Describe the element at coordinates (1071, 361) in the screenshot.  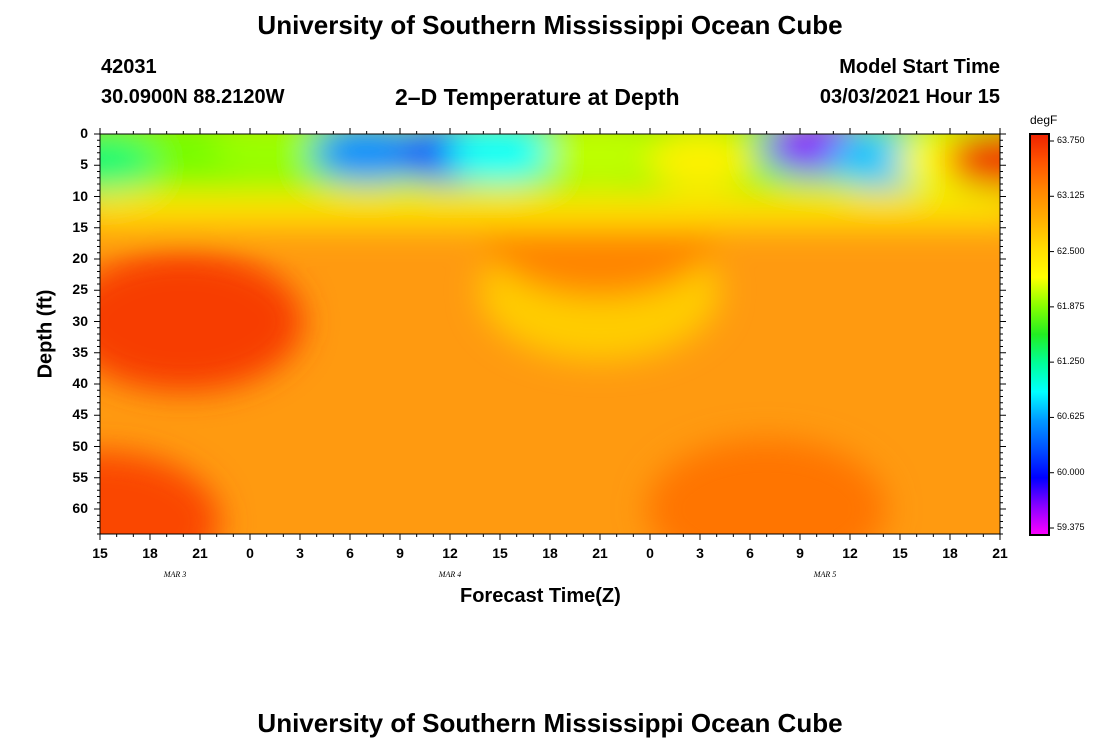
I see `colorbar-tick-label: 61.250` at that location.